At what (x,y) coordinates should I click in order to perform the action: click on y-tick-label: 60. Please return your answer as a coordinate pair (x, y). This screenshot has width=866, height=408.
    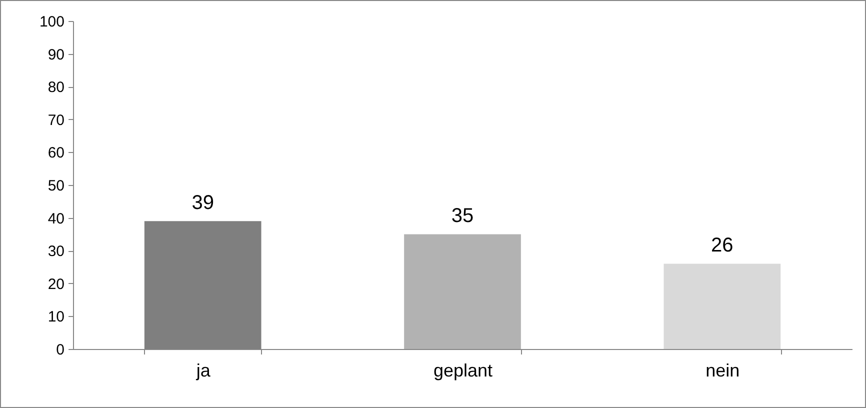
    Looking at the image, I should click on (56, 153).